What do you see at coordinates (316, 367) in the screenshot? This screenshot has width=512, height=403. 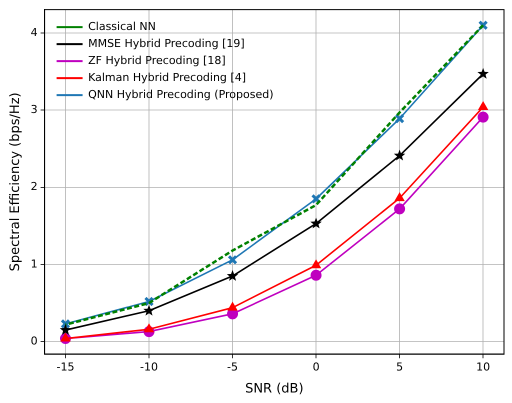 I see `x-tick-label: 0` at bounding box center [316, 367].